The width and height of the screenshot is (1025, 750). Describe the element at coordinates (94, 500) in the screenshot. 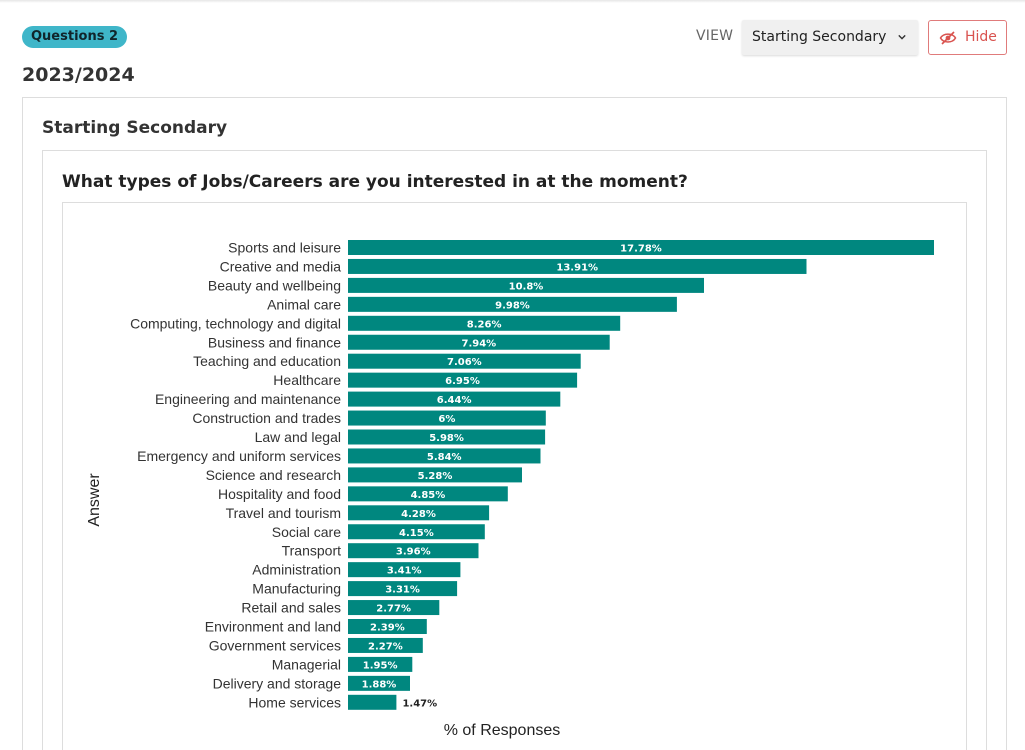

I see `y-axis-label: Answer` at that location.